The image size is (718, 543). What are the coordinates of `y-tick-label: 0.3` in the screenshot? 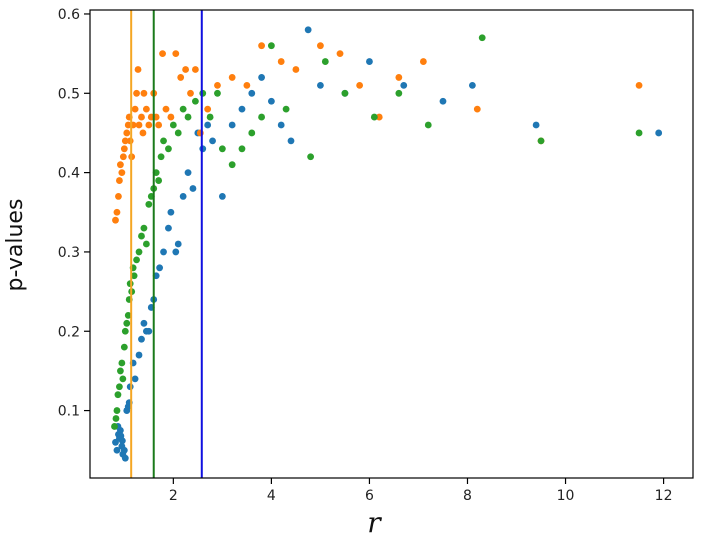 It's located at (69, 253).